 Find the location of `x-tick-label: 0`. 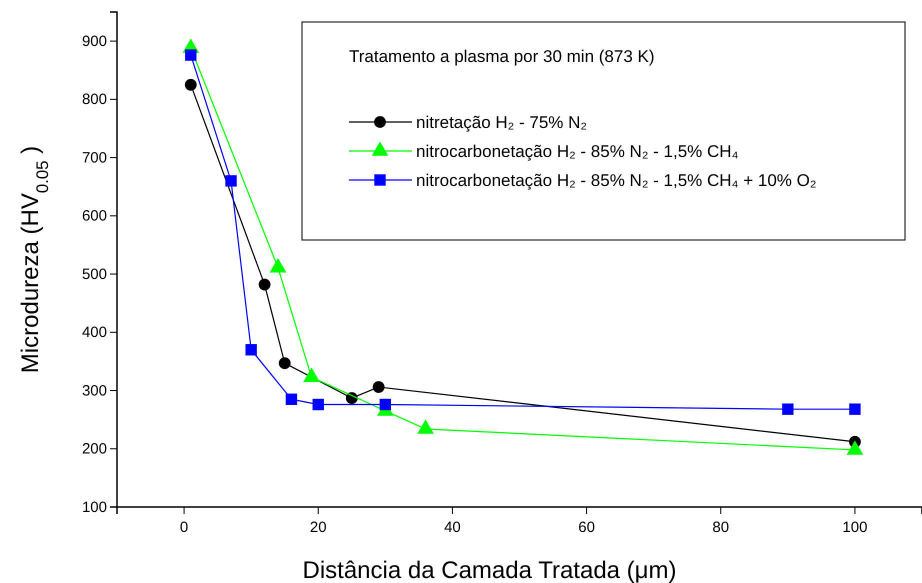

x-tick-label: 0 is located at coordinates (184, 527).